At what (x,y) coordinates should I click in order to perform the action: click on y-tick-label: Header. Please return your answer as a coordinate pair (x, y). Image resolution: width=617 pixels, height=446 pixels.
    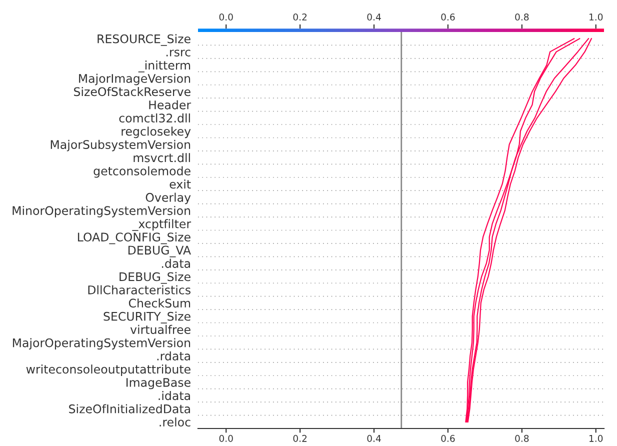
    Looking at the image, I should click on (170, 105).